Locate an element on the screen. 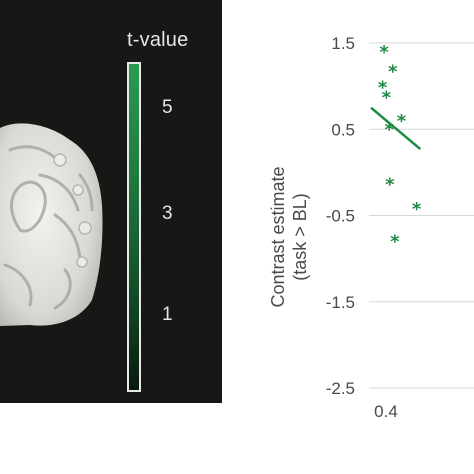  y-tick-label: -2.5 is located at coordinates (340, 388).